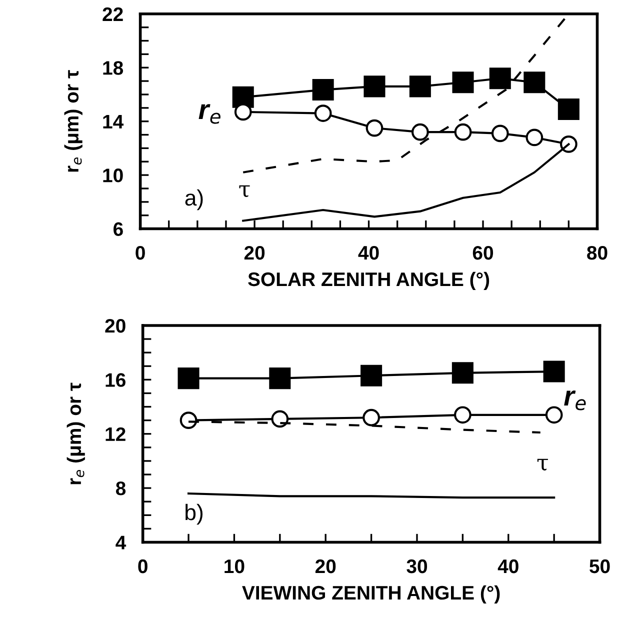 This screenshot has width=632, height=632. I want to click on x-tick-label: 80, so click(597, 253).